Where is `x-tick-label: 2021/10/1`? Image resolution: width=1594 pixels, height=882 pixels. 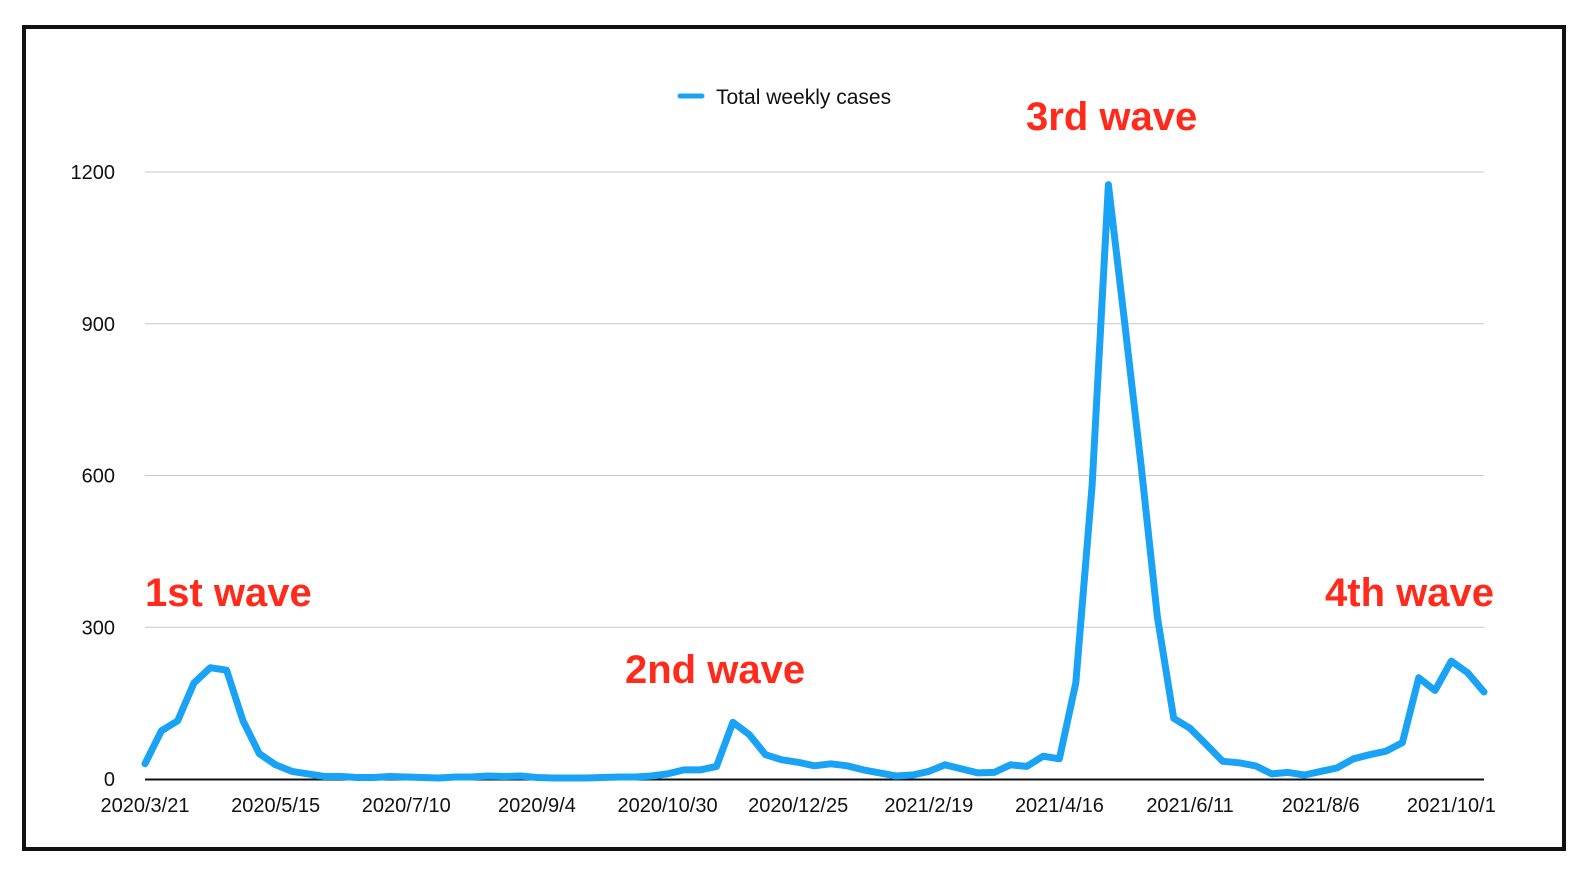
x-tick-label: 2021/10/1 is located at coordinates (1451, 806).